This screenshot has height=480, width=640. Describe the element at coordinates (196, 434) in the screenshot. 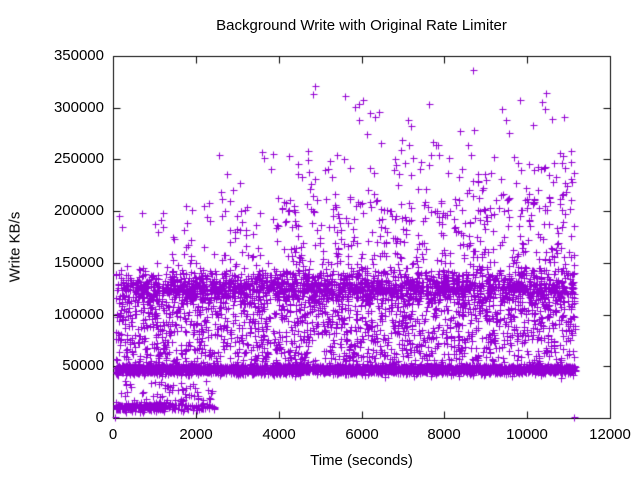

I see `x-tick-label: 2000` at that location.